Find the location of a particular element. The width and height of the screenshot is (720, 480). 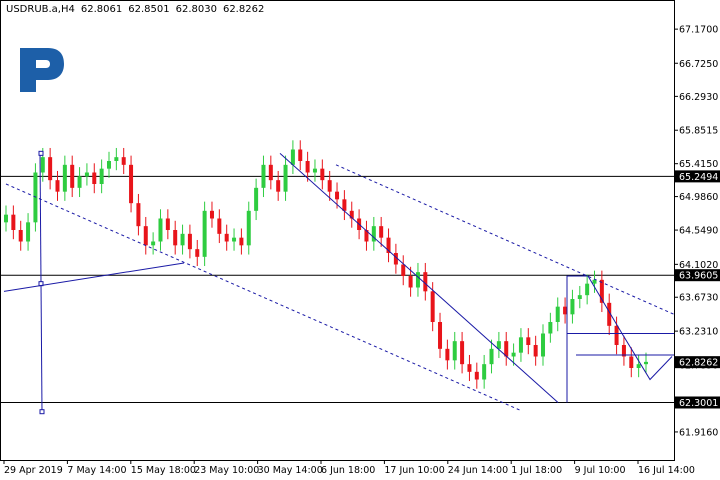

y-tick-label: 61.9160 is located at coordinates (698, 432).